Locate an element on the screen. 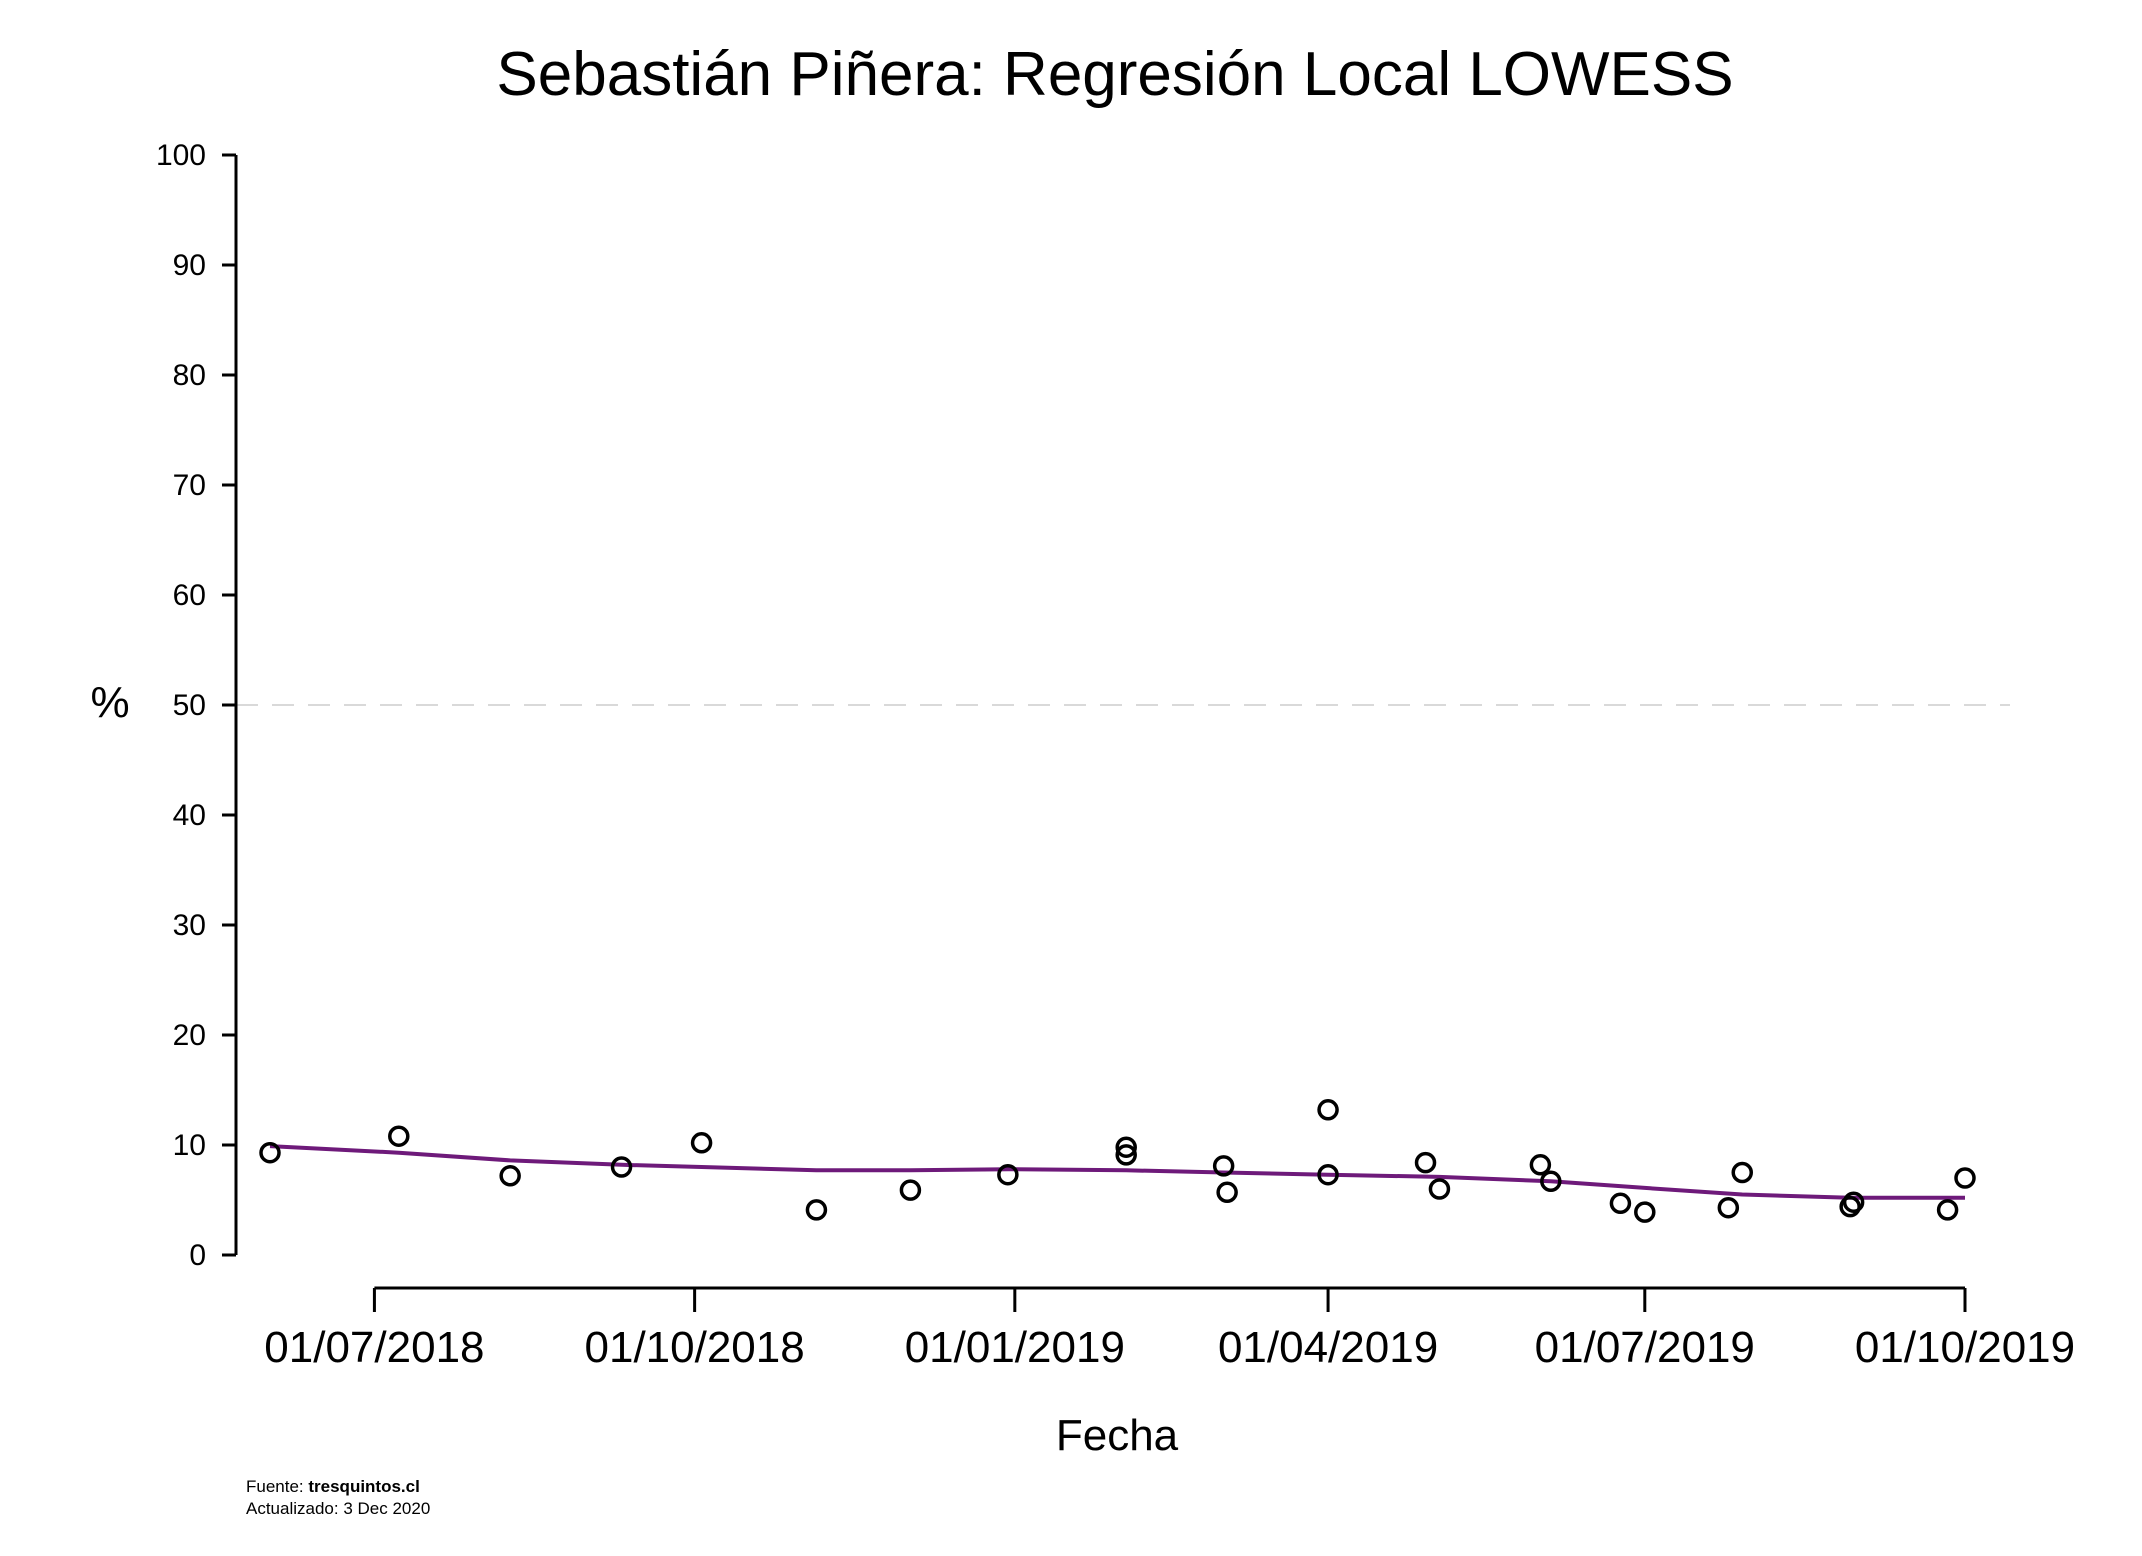 Image resolution: width=2142 pixels, height=1556 pixels. y-tick-label: 10 is located at coordinates (189, 1145).